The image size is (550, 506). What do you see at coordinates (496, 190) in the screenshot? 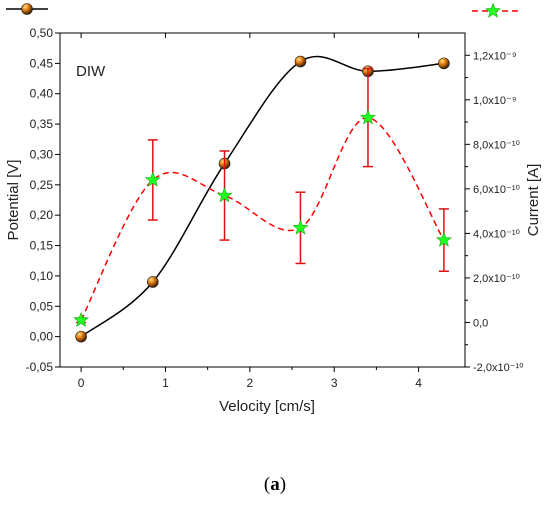
I see `y-right-tick-label: 6,0x10⁻¹⁰` at bounding box center [496, 190].